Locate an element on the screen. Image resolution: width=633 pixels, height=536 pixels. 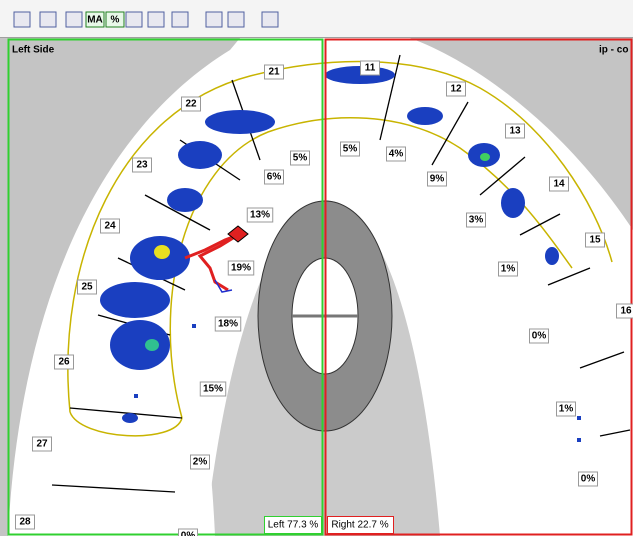
toolbar-buttons: MA% is located at coordinates (146, 19).